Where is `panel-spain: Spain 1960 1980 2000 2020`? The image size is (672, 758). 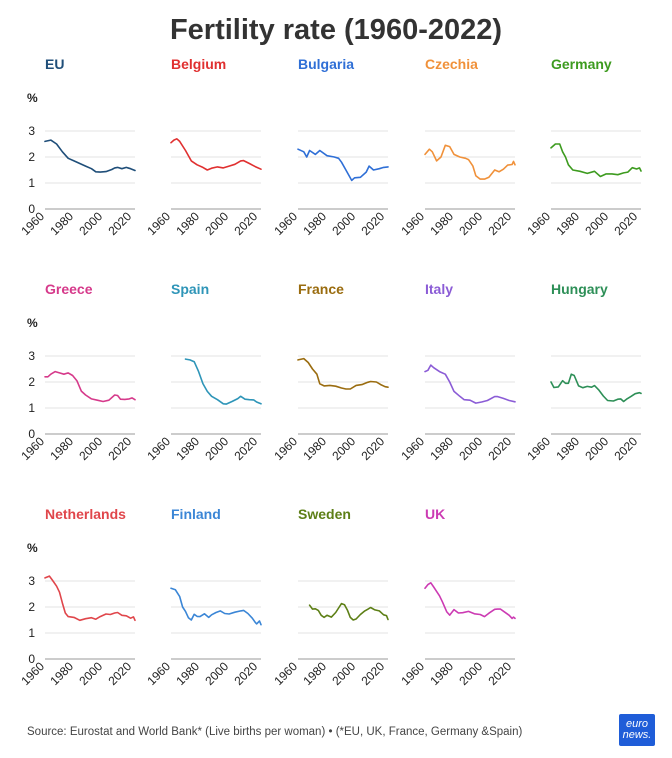 panel-spain: Spain 1960 1980 2000 2020 is located at coordinates (203, 372).